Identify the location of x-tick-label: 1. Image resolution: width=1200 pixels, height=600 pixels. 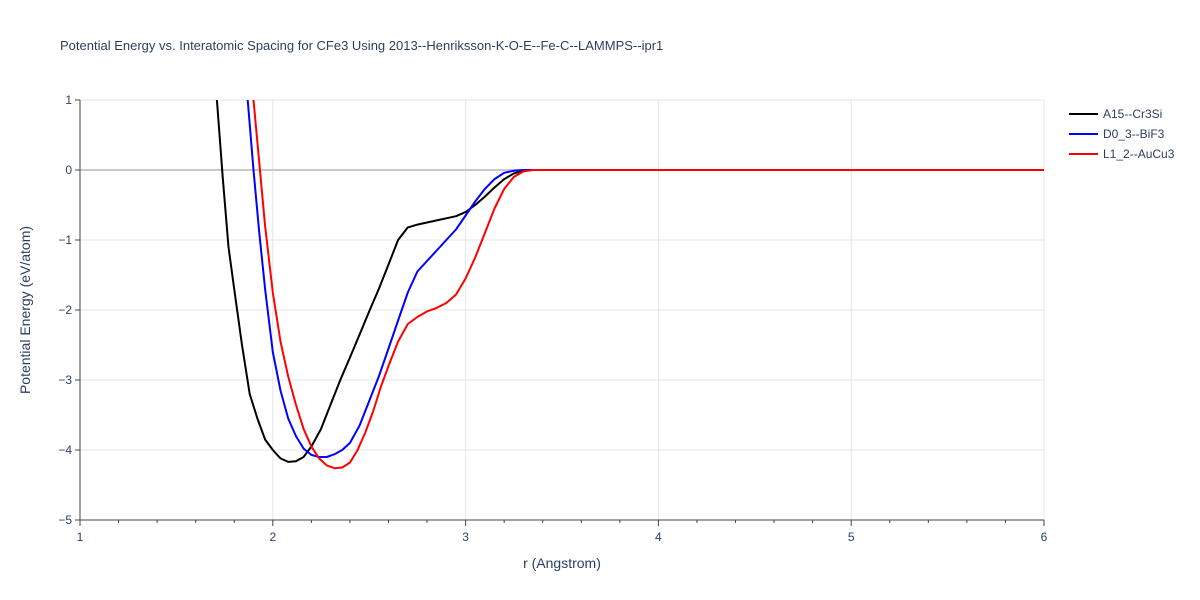
(80, 537).